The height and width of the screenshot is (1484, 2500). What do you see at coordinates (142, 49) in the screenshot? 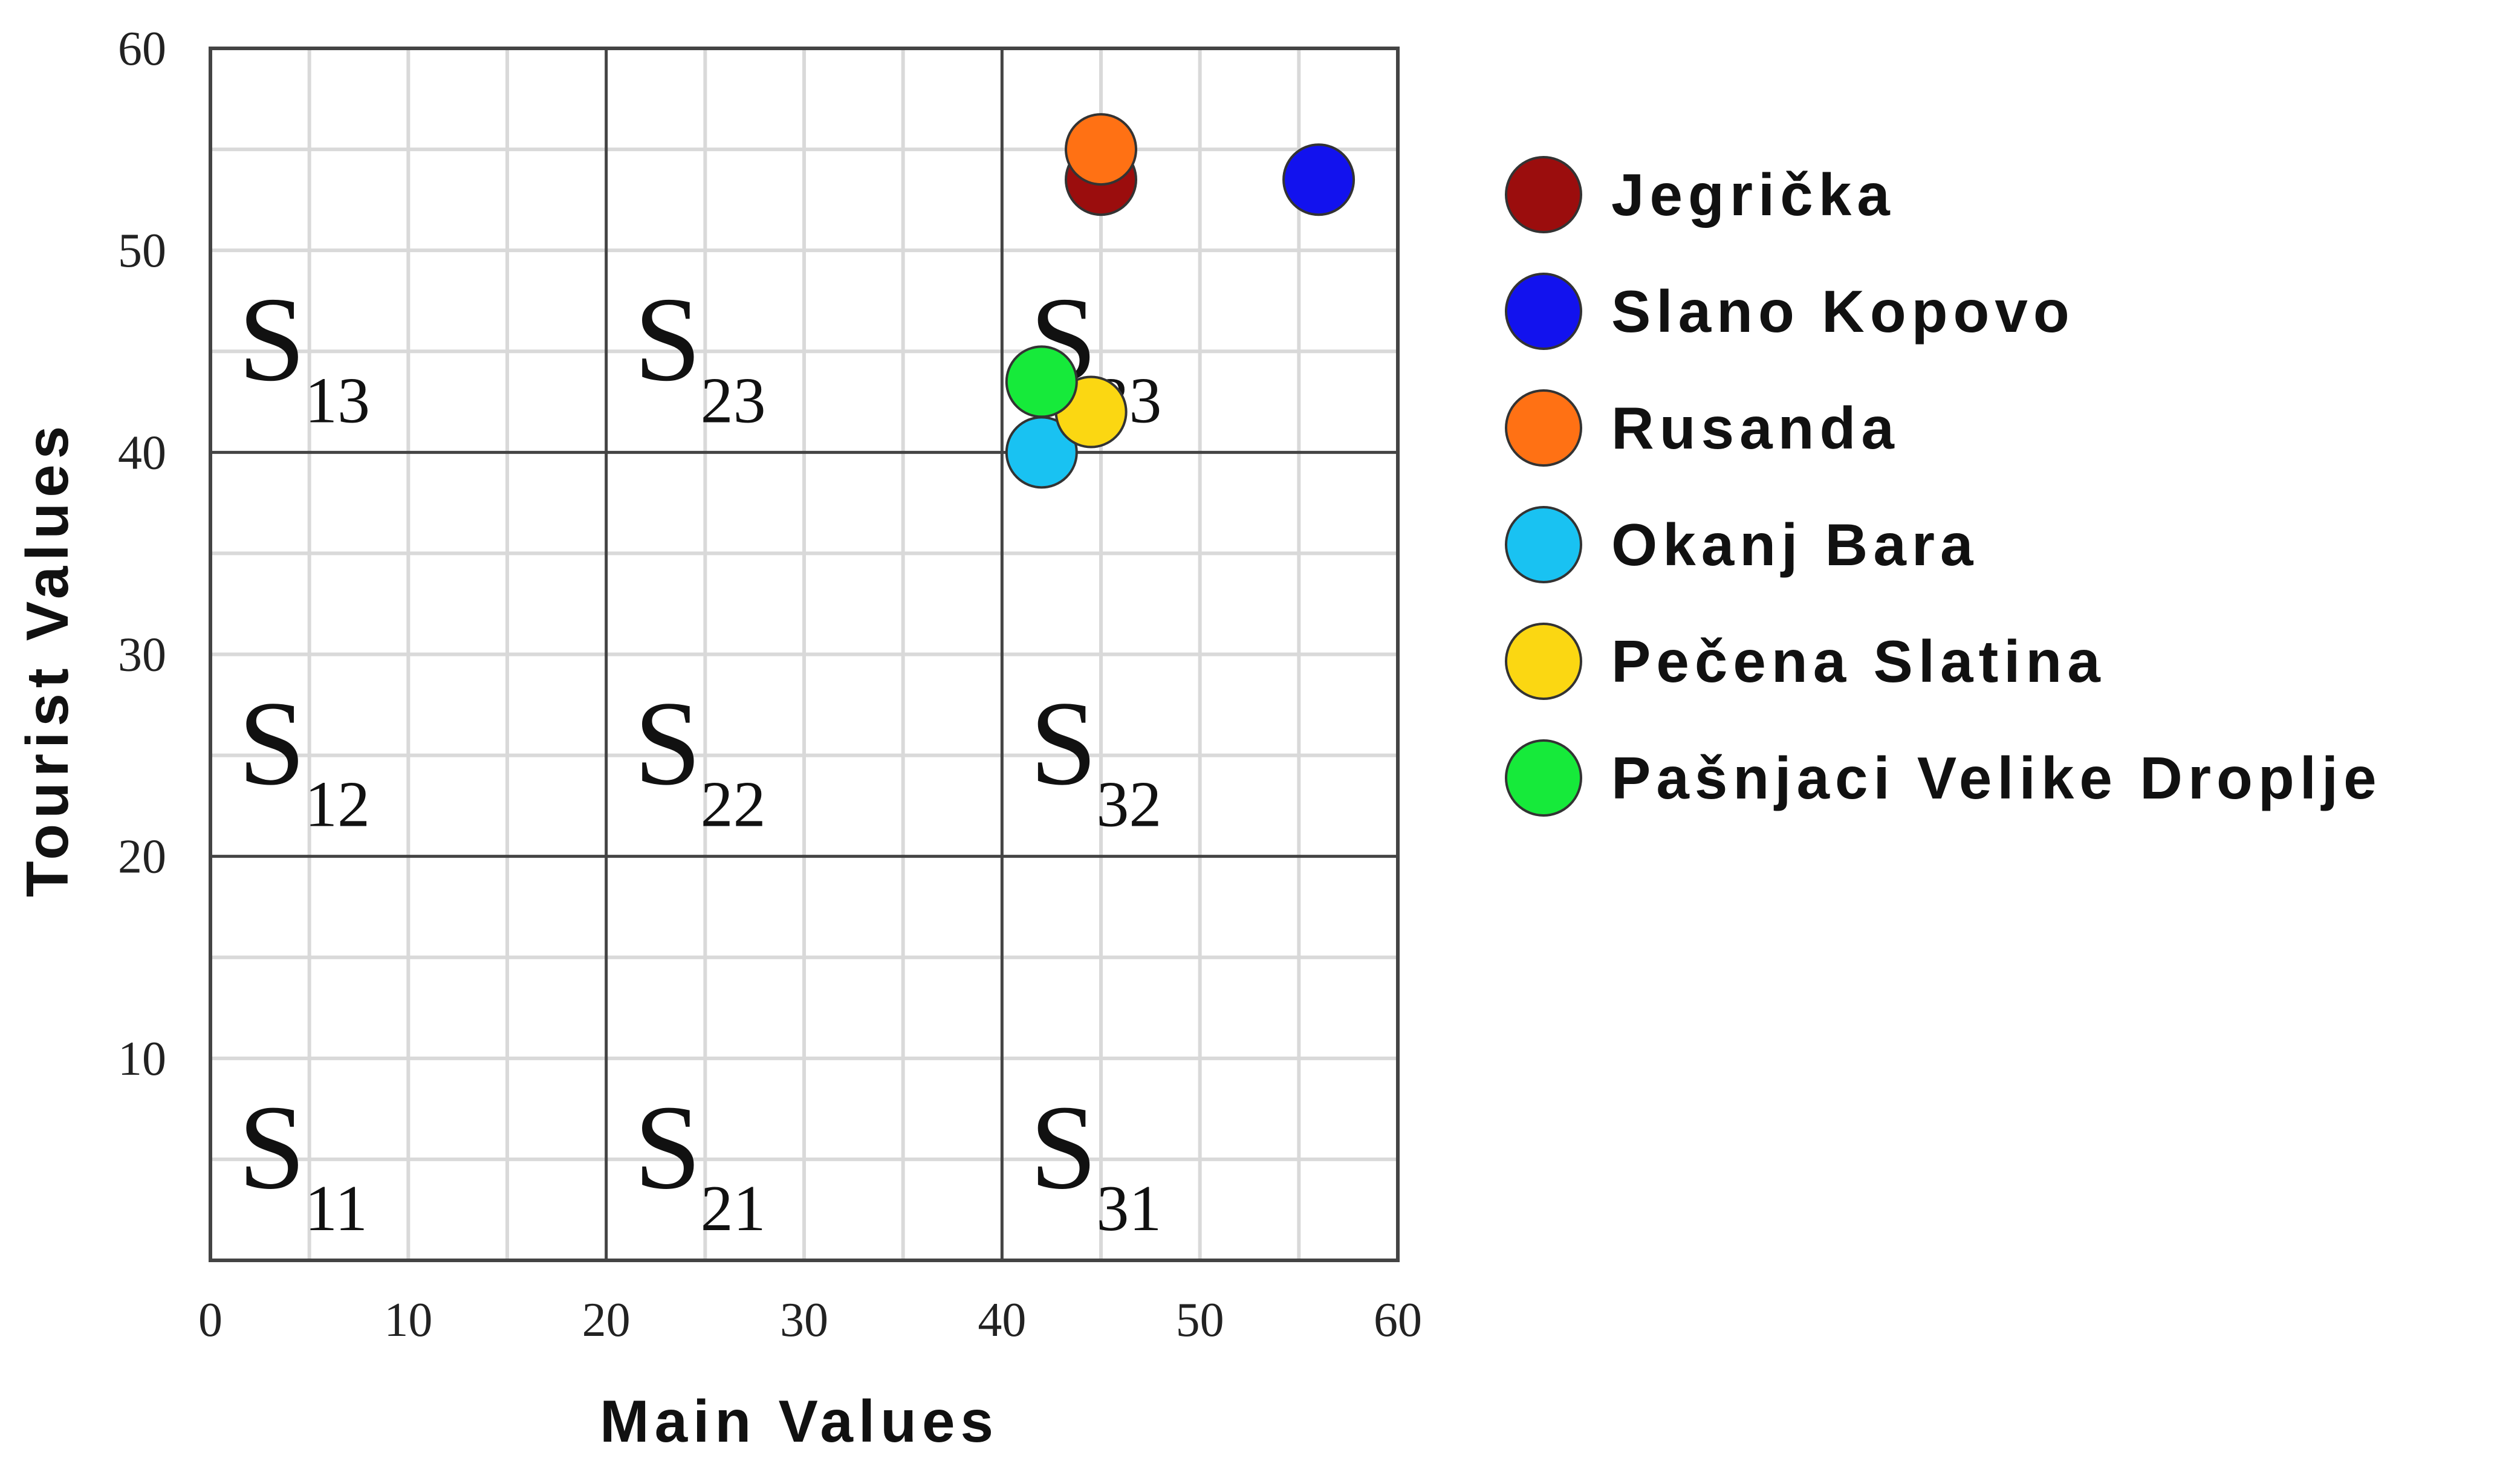
I see `y-tick-label: 60` at bounding box center [142, 49].